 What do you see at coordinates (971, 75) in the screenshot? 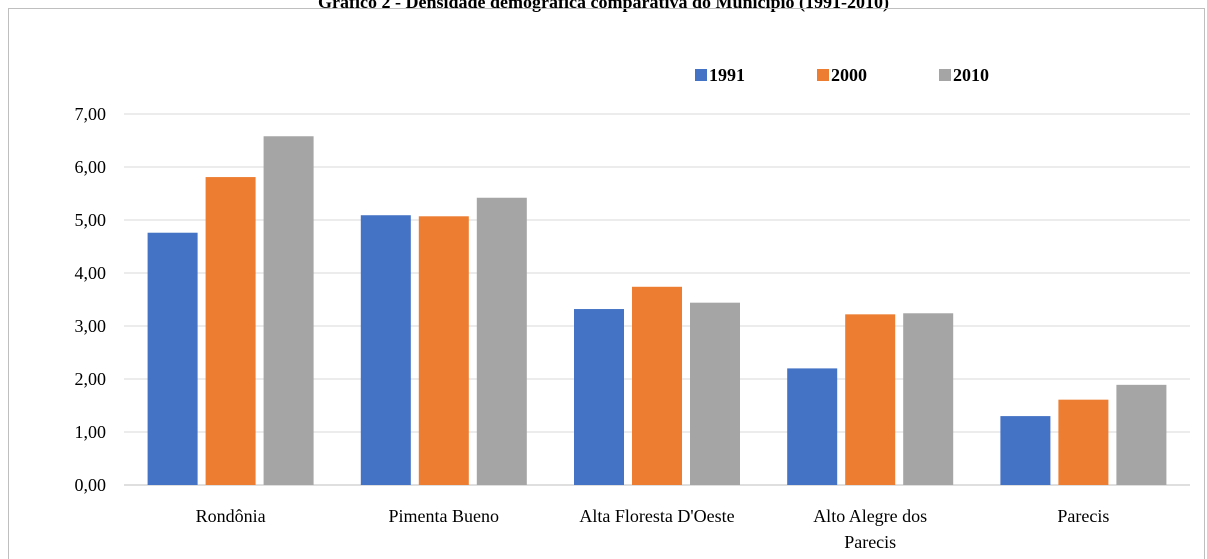
I see `legend-label: 2010` at bounding box center [971, 75].